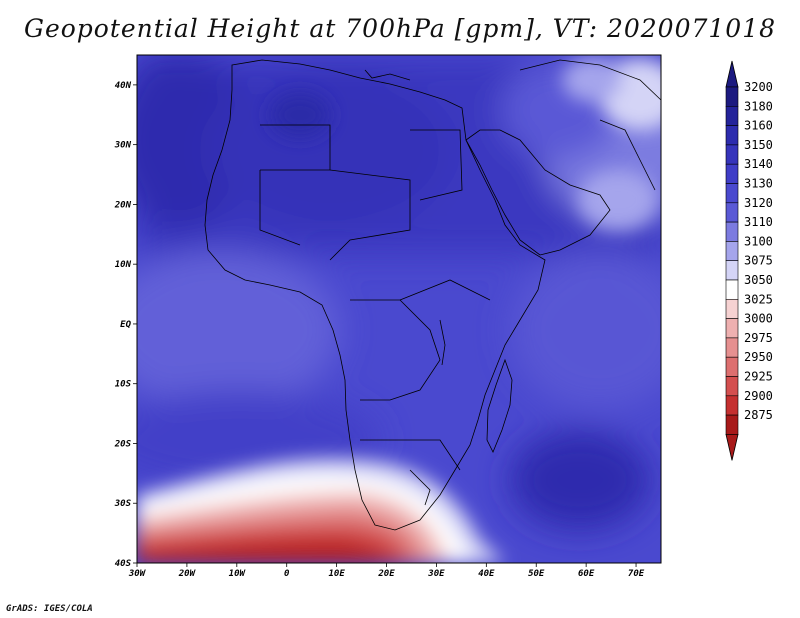 Image resolution: width=800 pixels, height=618 pixels. I want to click on colorbar-label: 3150, so click(758, 145).